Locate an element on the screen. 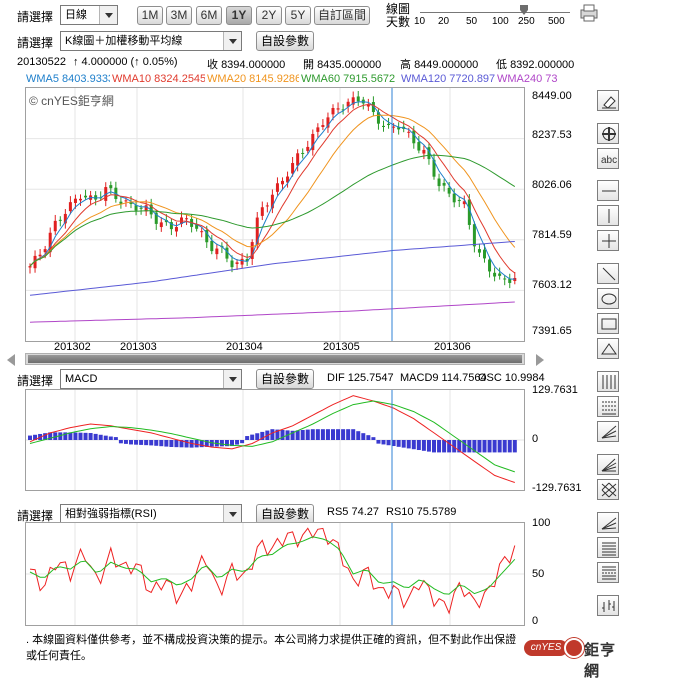 The image size is (700, 700). ellipse-tool-icon is located at coordinates (608, 298).